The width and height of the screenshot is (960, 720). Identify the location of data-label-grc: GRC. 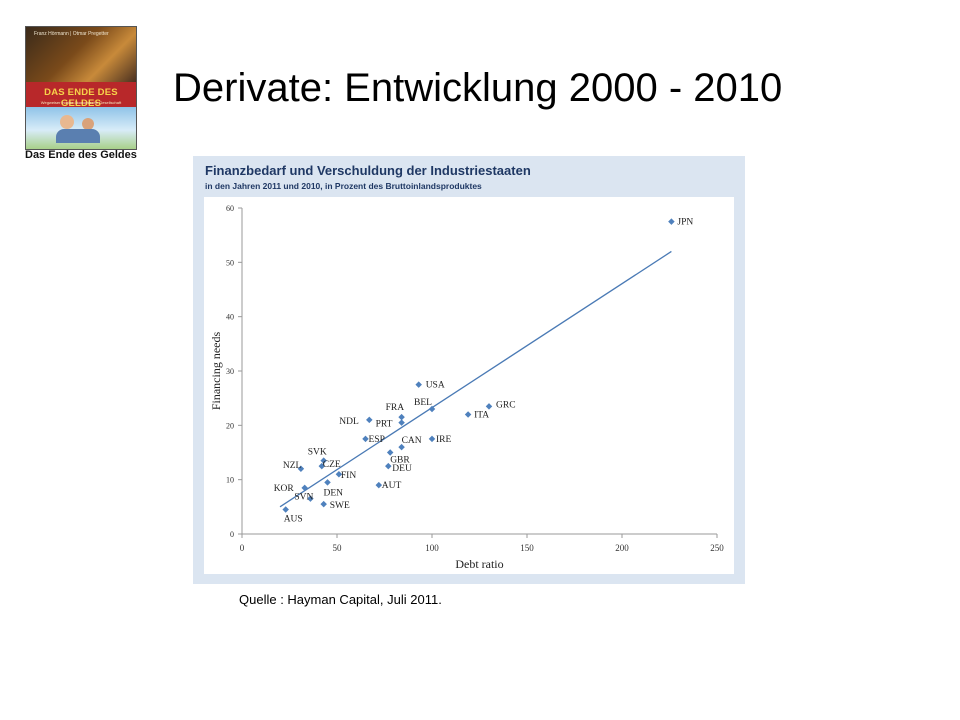
(506, 405).